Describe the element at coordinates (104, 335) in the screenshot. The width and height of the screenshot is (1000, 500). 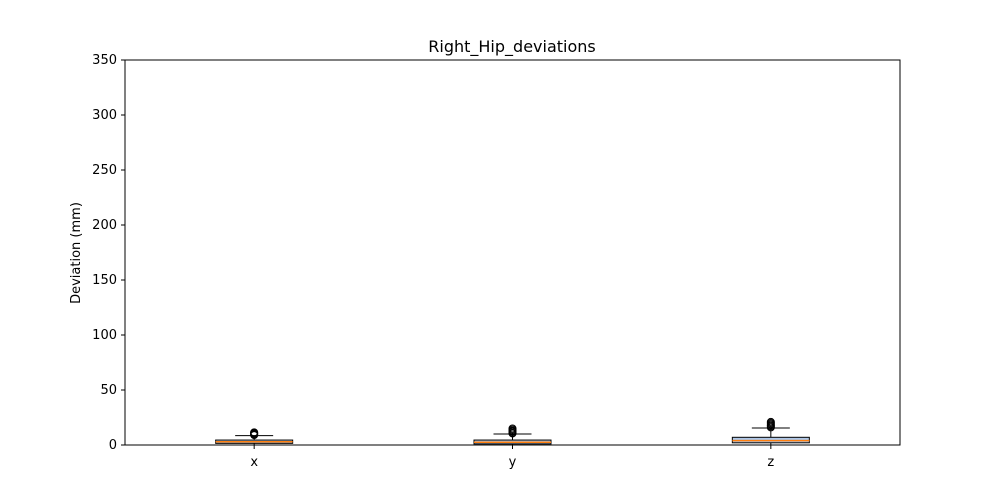
I see `y-tick-label: 100` at that location.